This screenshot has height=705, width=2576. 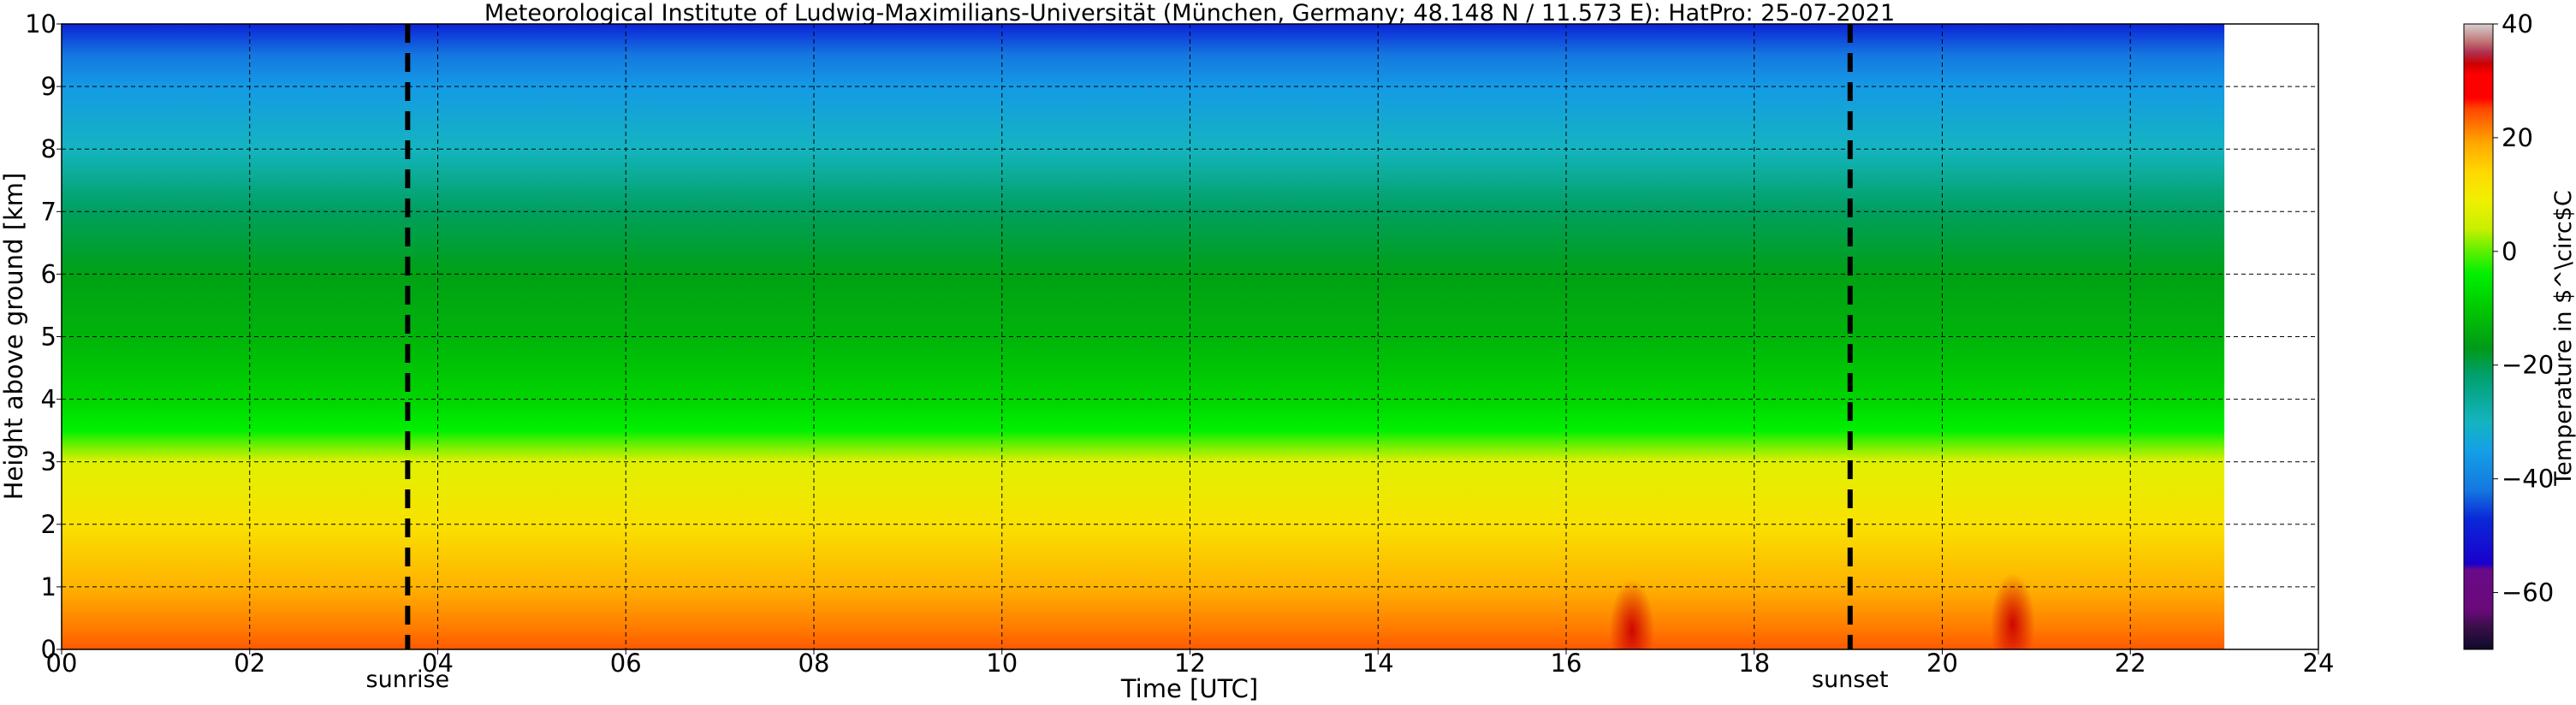 I want to click on x-tick-label: 08, so click(x=814, y=663).